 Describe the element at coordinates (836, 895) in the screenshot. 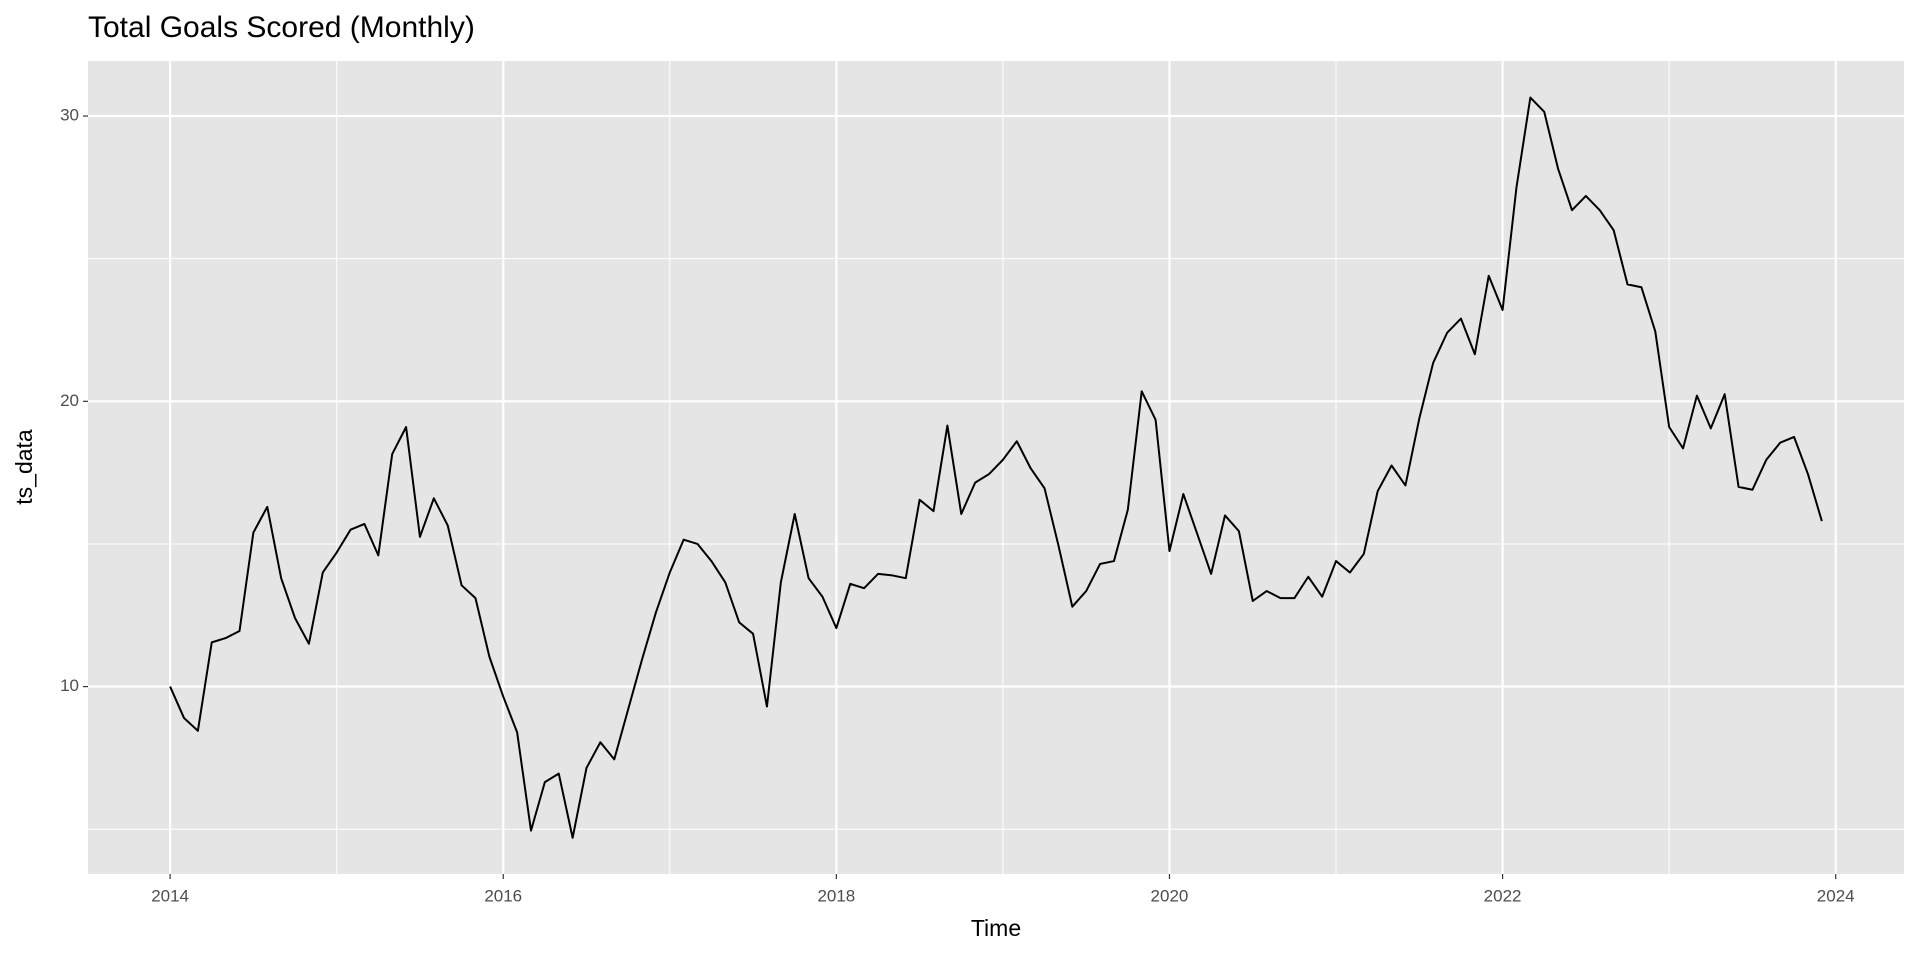

I see `x-tick-label: 2018` at that location.